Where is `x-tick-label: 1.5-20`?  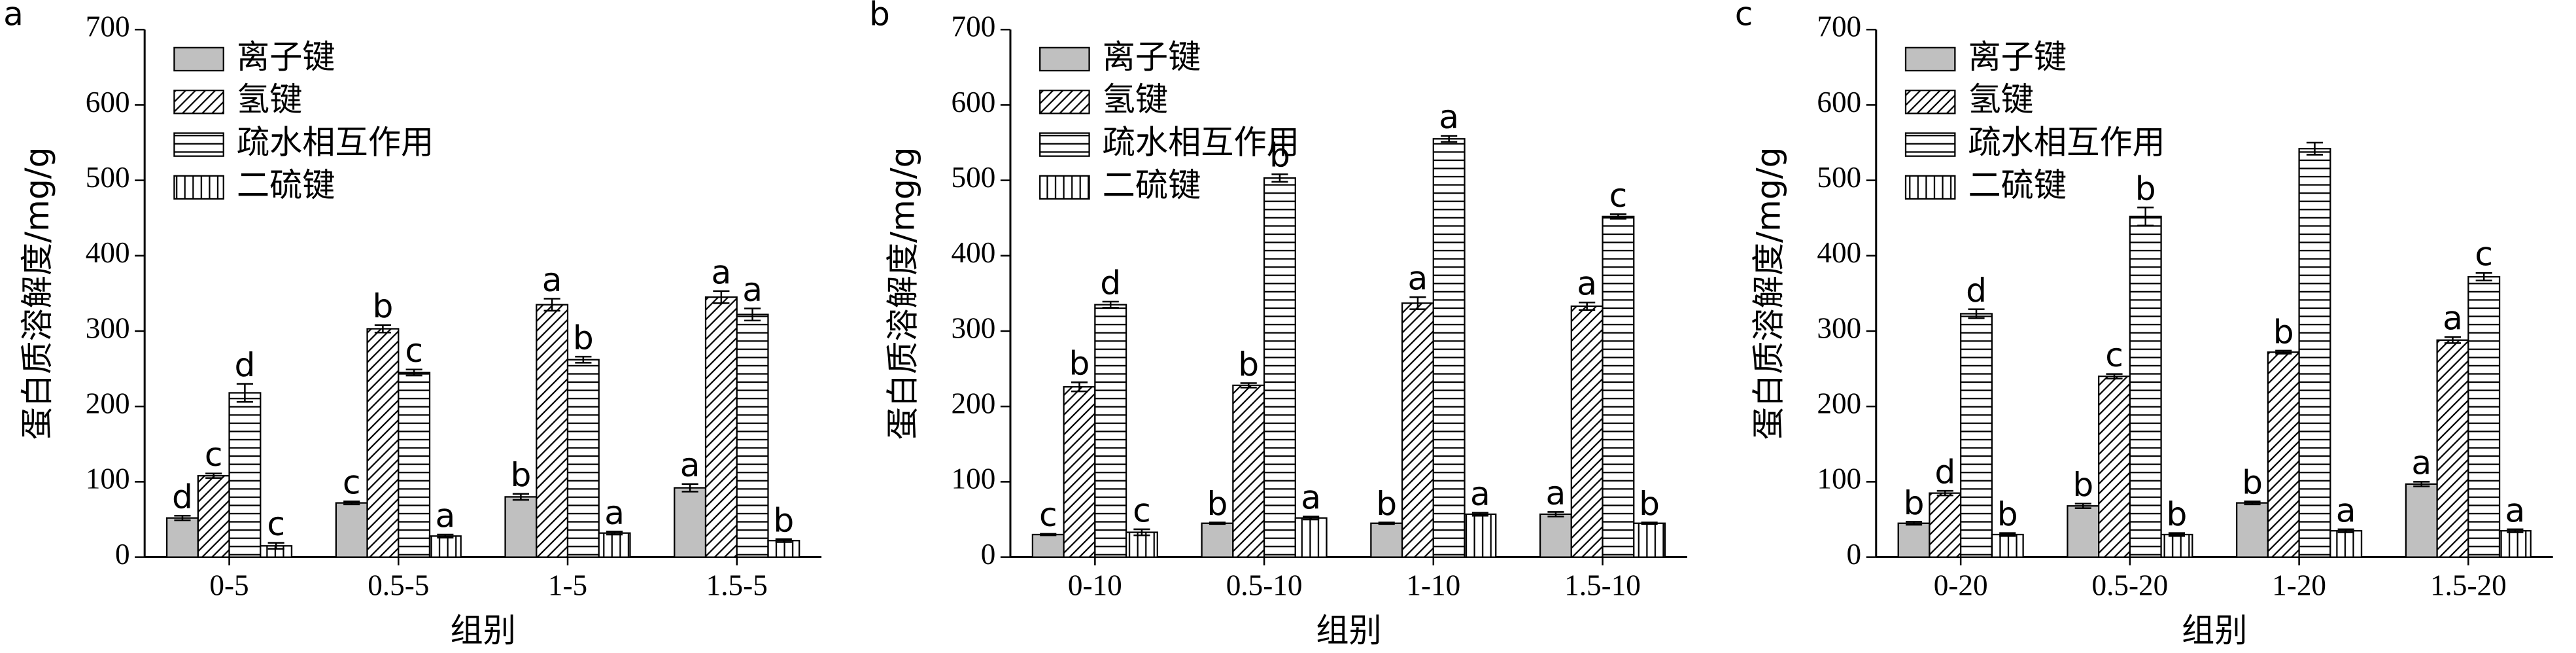
x-tick-label: 1.5-20 is located at coordinates (2468, 586).